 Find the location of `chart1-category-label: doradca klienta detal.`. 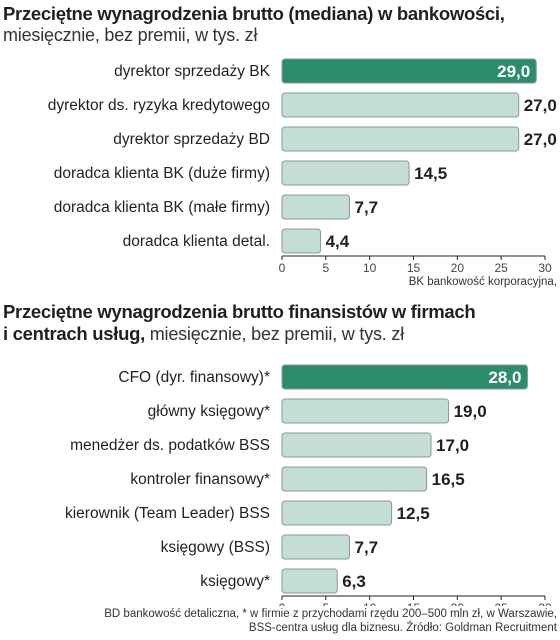

chart1-category-label: doradca klienta detal. is located at coordinates (196, 241).